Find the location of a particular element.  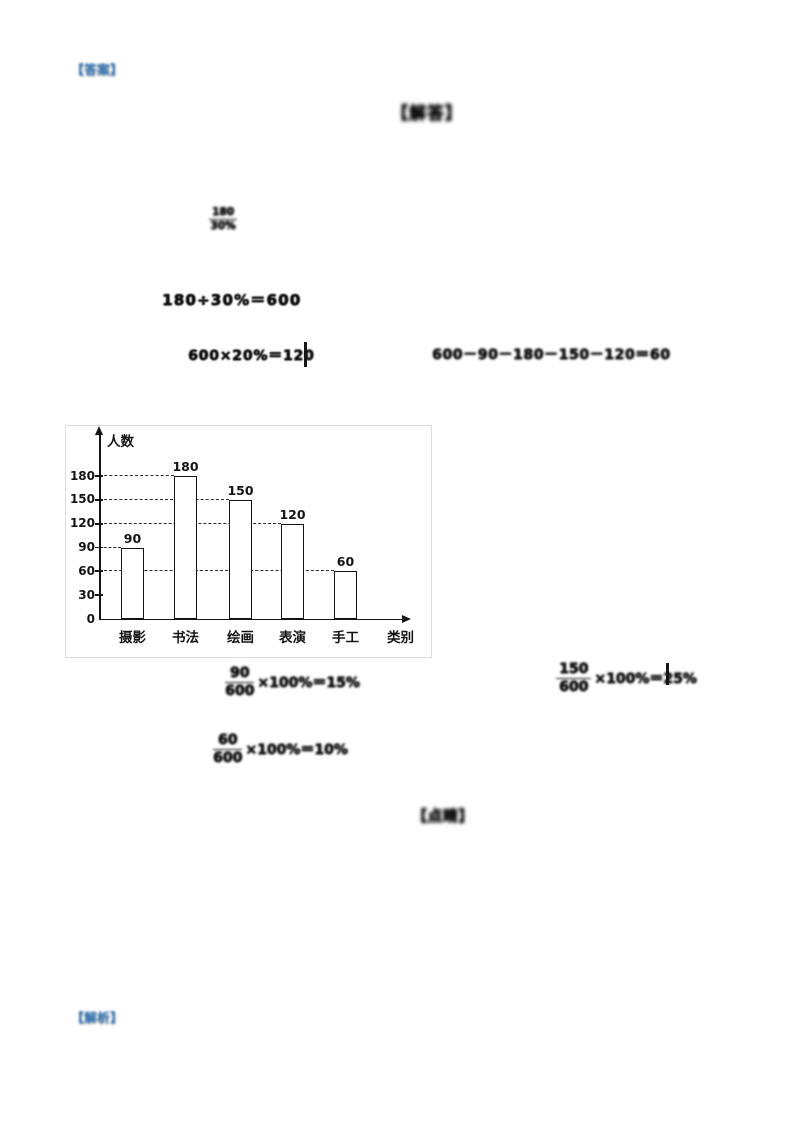

x-axis-label: 类别 is located at coordinates (400, 638).